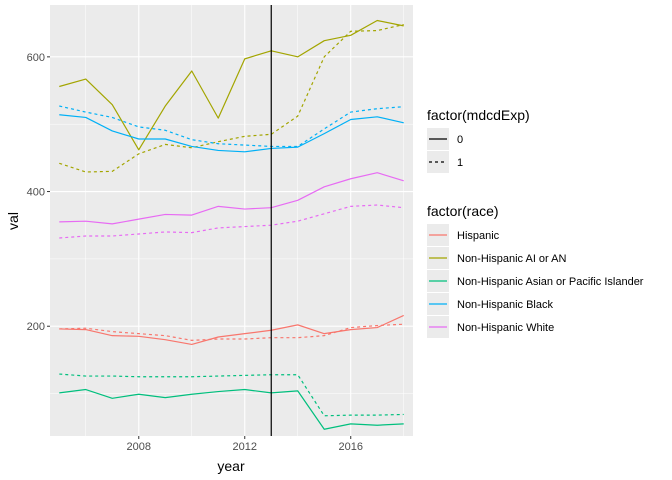 This screenshot has height=480, width=672. Describe the element at coordinates (36, 58) in the screenshot. I see `y-tick-label: 600` at that location.